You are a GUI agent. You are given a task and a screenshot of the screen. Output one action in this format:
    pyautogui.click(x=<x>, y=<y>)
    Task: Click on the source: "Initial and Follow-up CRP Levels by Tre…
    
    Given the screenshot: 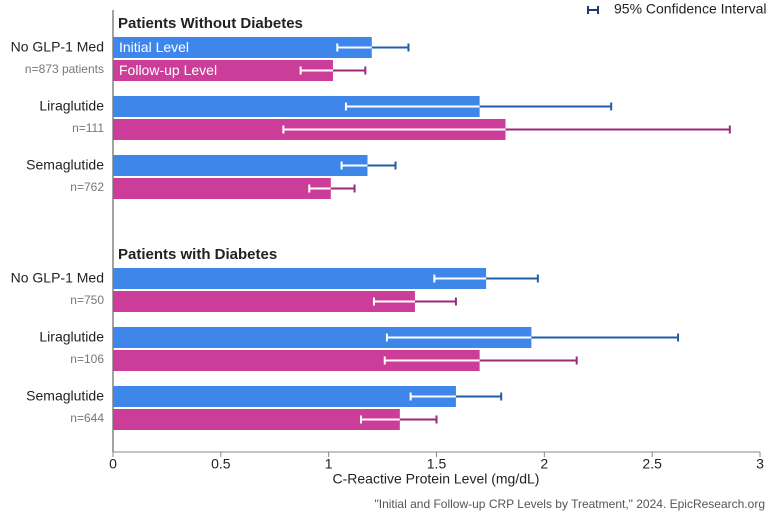 What is the action you would take?
    pyautogui.click(x=570, y=504)
    